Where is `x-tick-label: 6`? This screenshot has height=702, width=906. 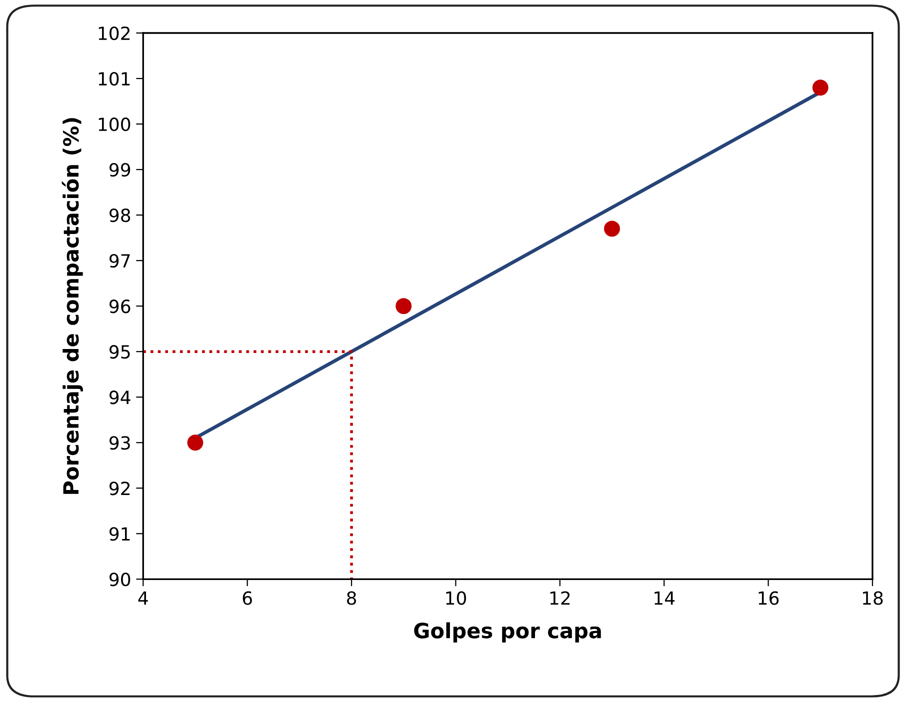
x-tick-label: 6 is located at coordinates (247, 598).